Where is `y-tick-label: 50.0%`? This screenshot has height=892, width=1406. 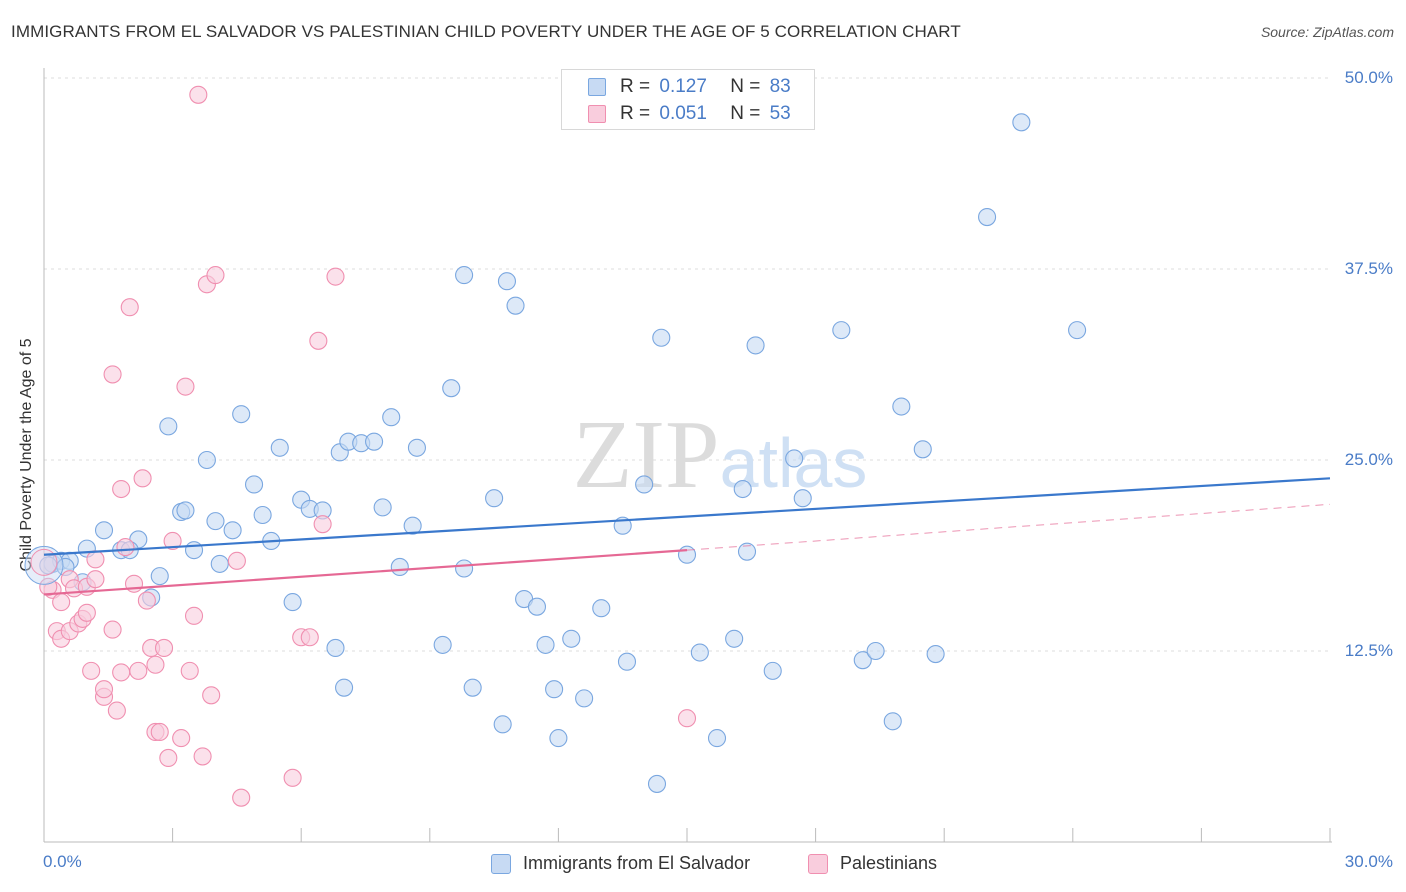 y-tick-label: 50.0% is located at coordinates (1368, 77).